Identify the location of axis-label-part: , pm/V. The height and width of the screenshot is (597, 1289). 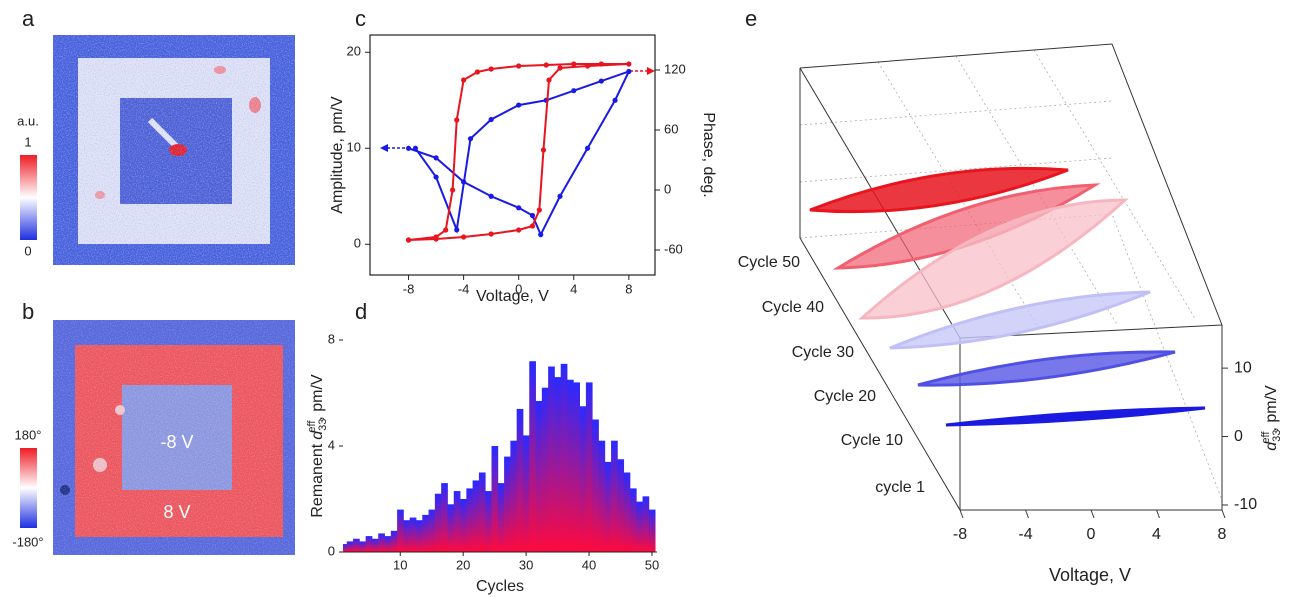
(1271, 408).